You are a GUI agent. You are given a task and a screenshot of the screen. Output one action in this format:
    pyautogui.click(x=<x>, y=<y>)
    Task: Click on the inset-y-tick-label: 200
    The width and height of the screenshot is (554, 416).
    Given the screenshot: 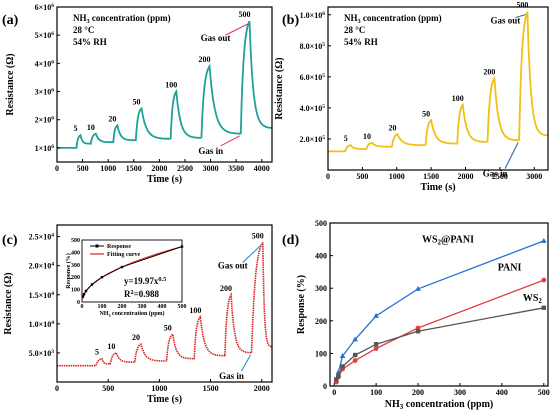 What is the action you would take?
    pyautogui.click(x=75, y=278)
    